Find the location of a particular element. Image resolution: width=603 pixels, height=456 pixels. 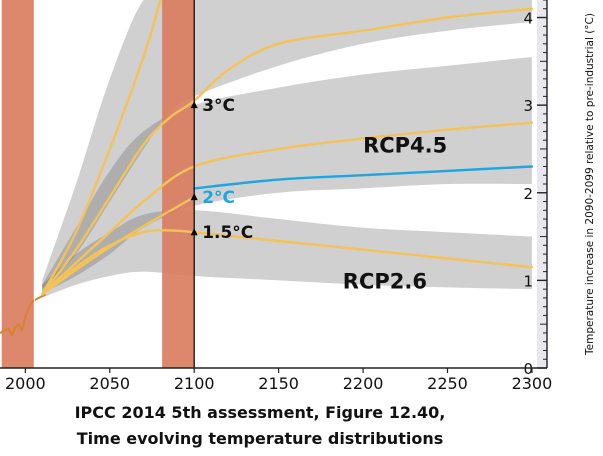

threshold-label: 1.5°C is located at coordinates (227, 233).